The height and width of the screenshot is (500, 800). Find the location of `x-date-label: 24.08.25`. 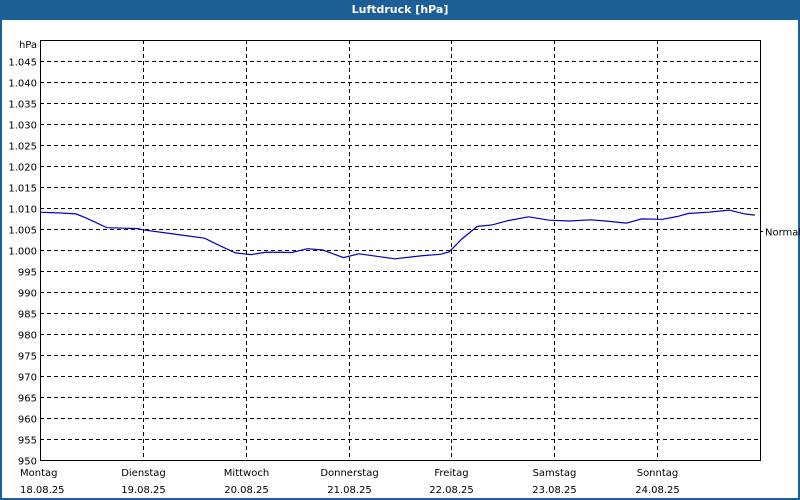

x-date-label: 24.08.25 is located at coordinates (657, 490).